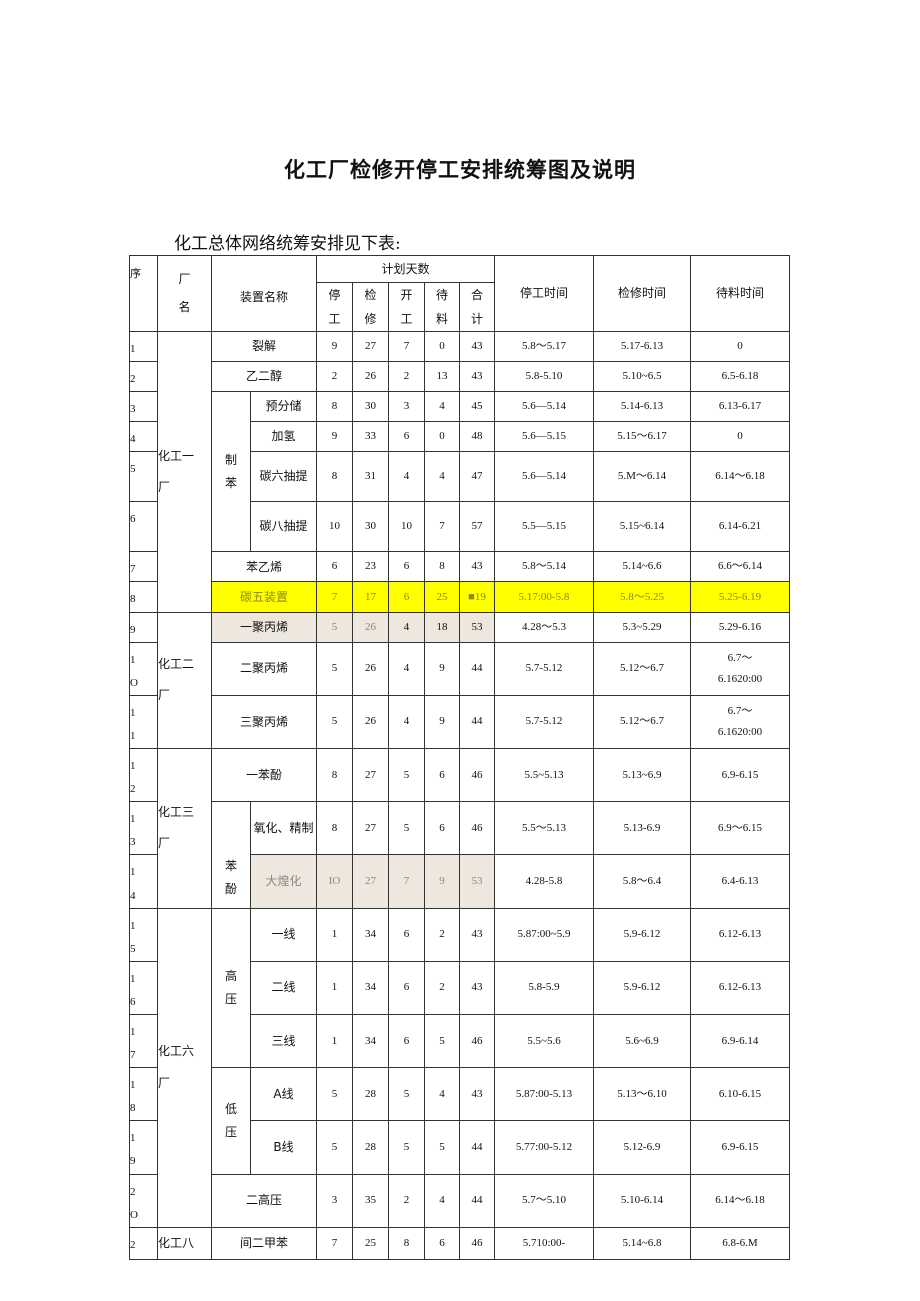 Image resolution: width=920 pixels, height=1301 pixels. Describe the element at coordinates (334, 1041) in the screenshot. I see `days-stop: 1` at that location.